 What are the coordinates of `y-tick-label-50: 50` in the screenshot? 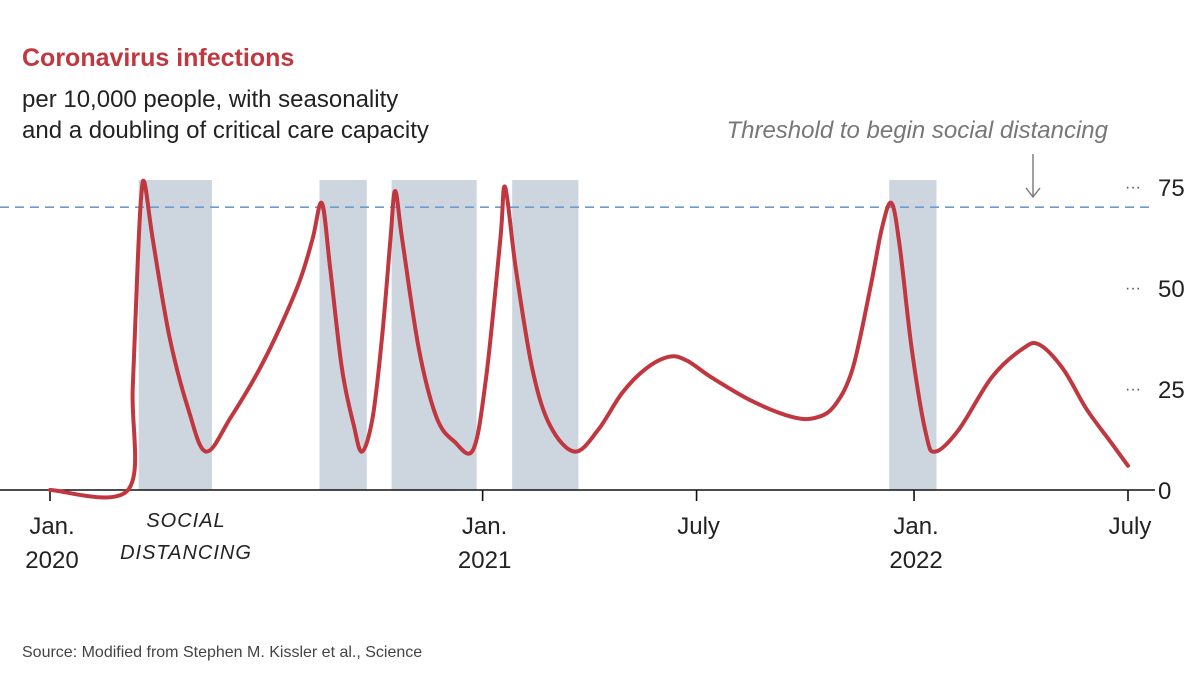 It's located at (1171, 289).